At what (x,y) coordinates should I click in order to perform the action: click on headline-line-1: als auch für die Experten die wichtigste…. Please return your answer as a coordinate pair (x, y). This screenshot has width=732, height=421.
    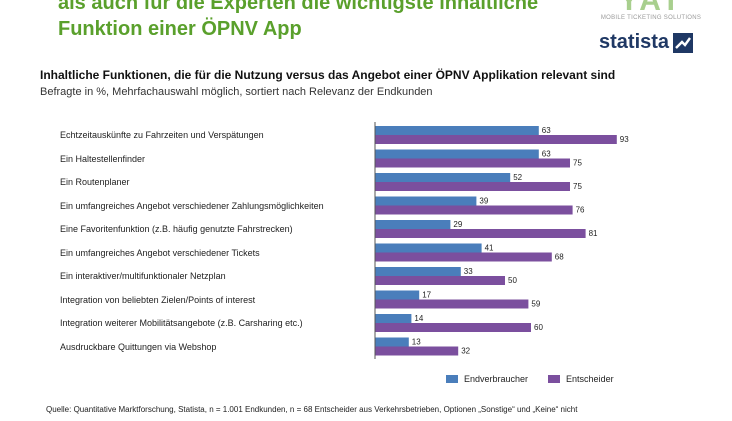
    Looking at the image, I should click on (298, 7).